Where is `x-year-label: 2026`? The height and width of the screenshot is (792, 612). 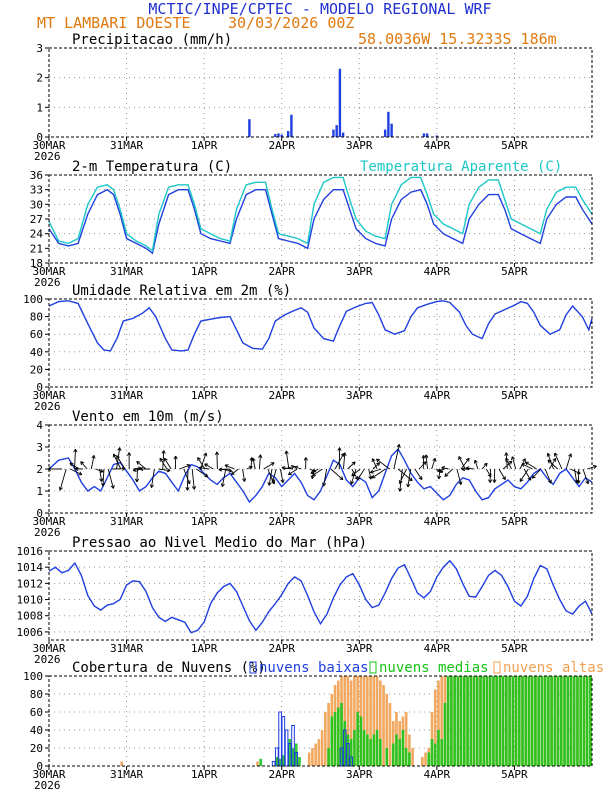
x-year-label: 2026 is located at coordinates (47, 532).